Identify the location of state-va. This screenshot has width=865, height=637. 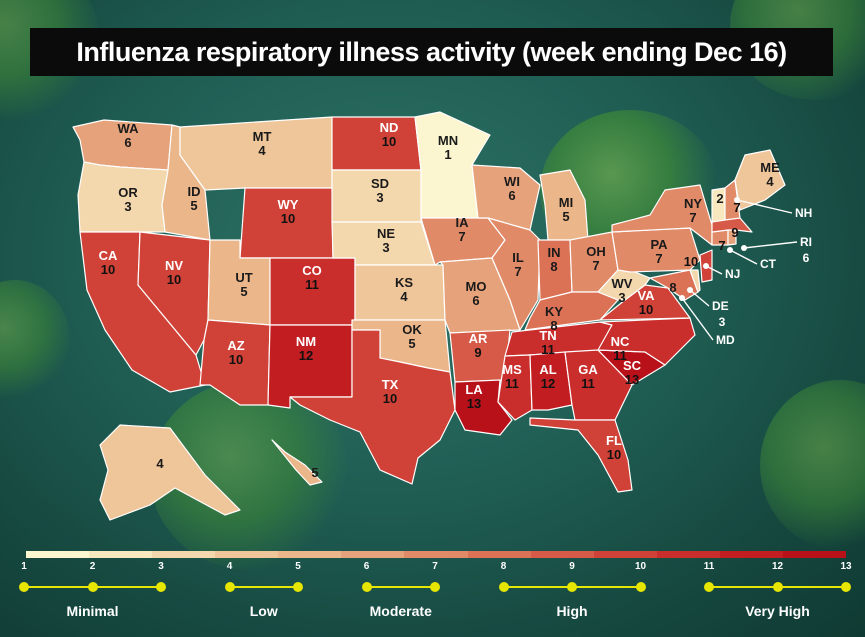
(645, 302).